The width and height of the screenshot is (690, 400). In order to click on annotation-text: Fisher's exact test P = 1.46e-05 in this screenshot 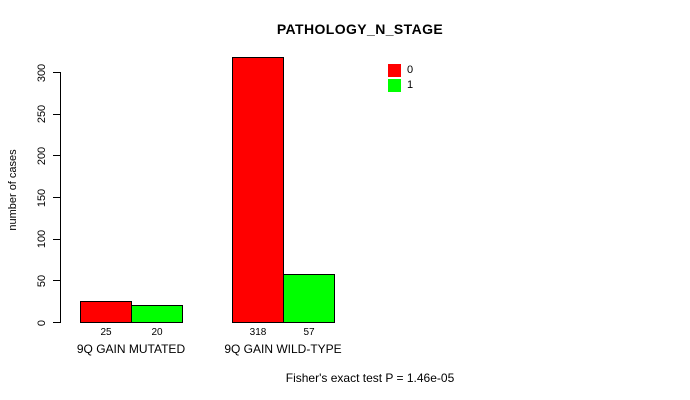, I will do `click(370, 378)`.